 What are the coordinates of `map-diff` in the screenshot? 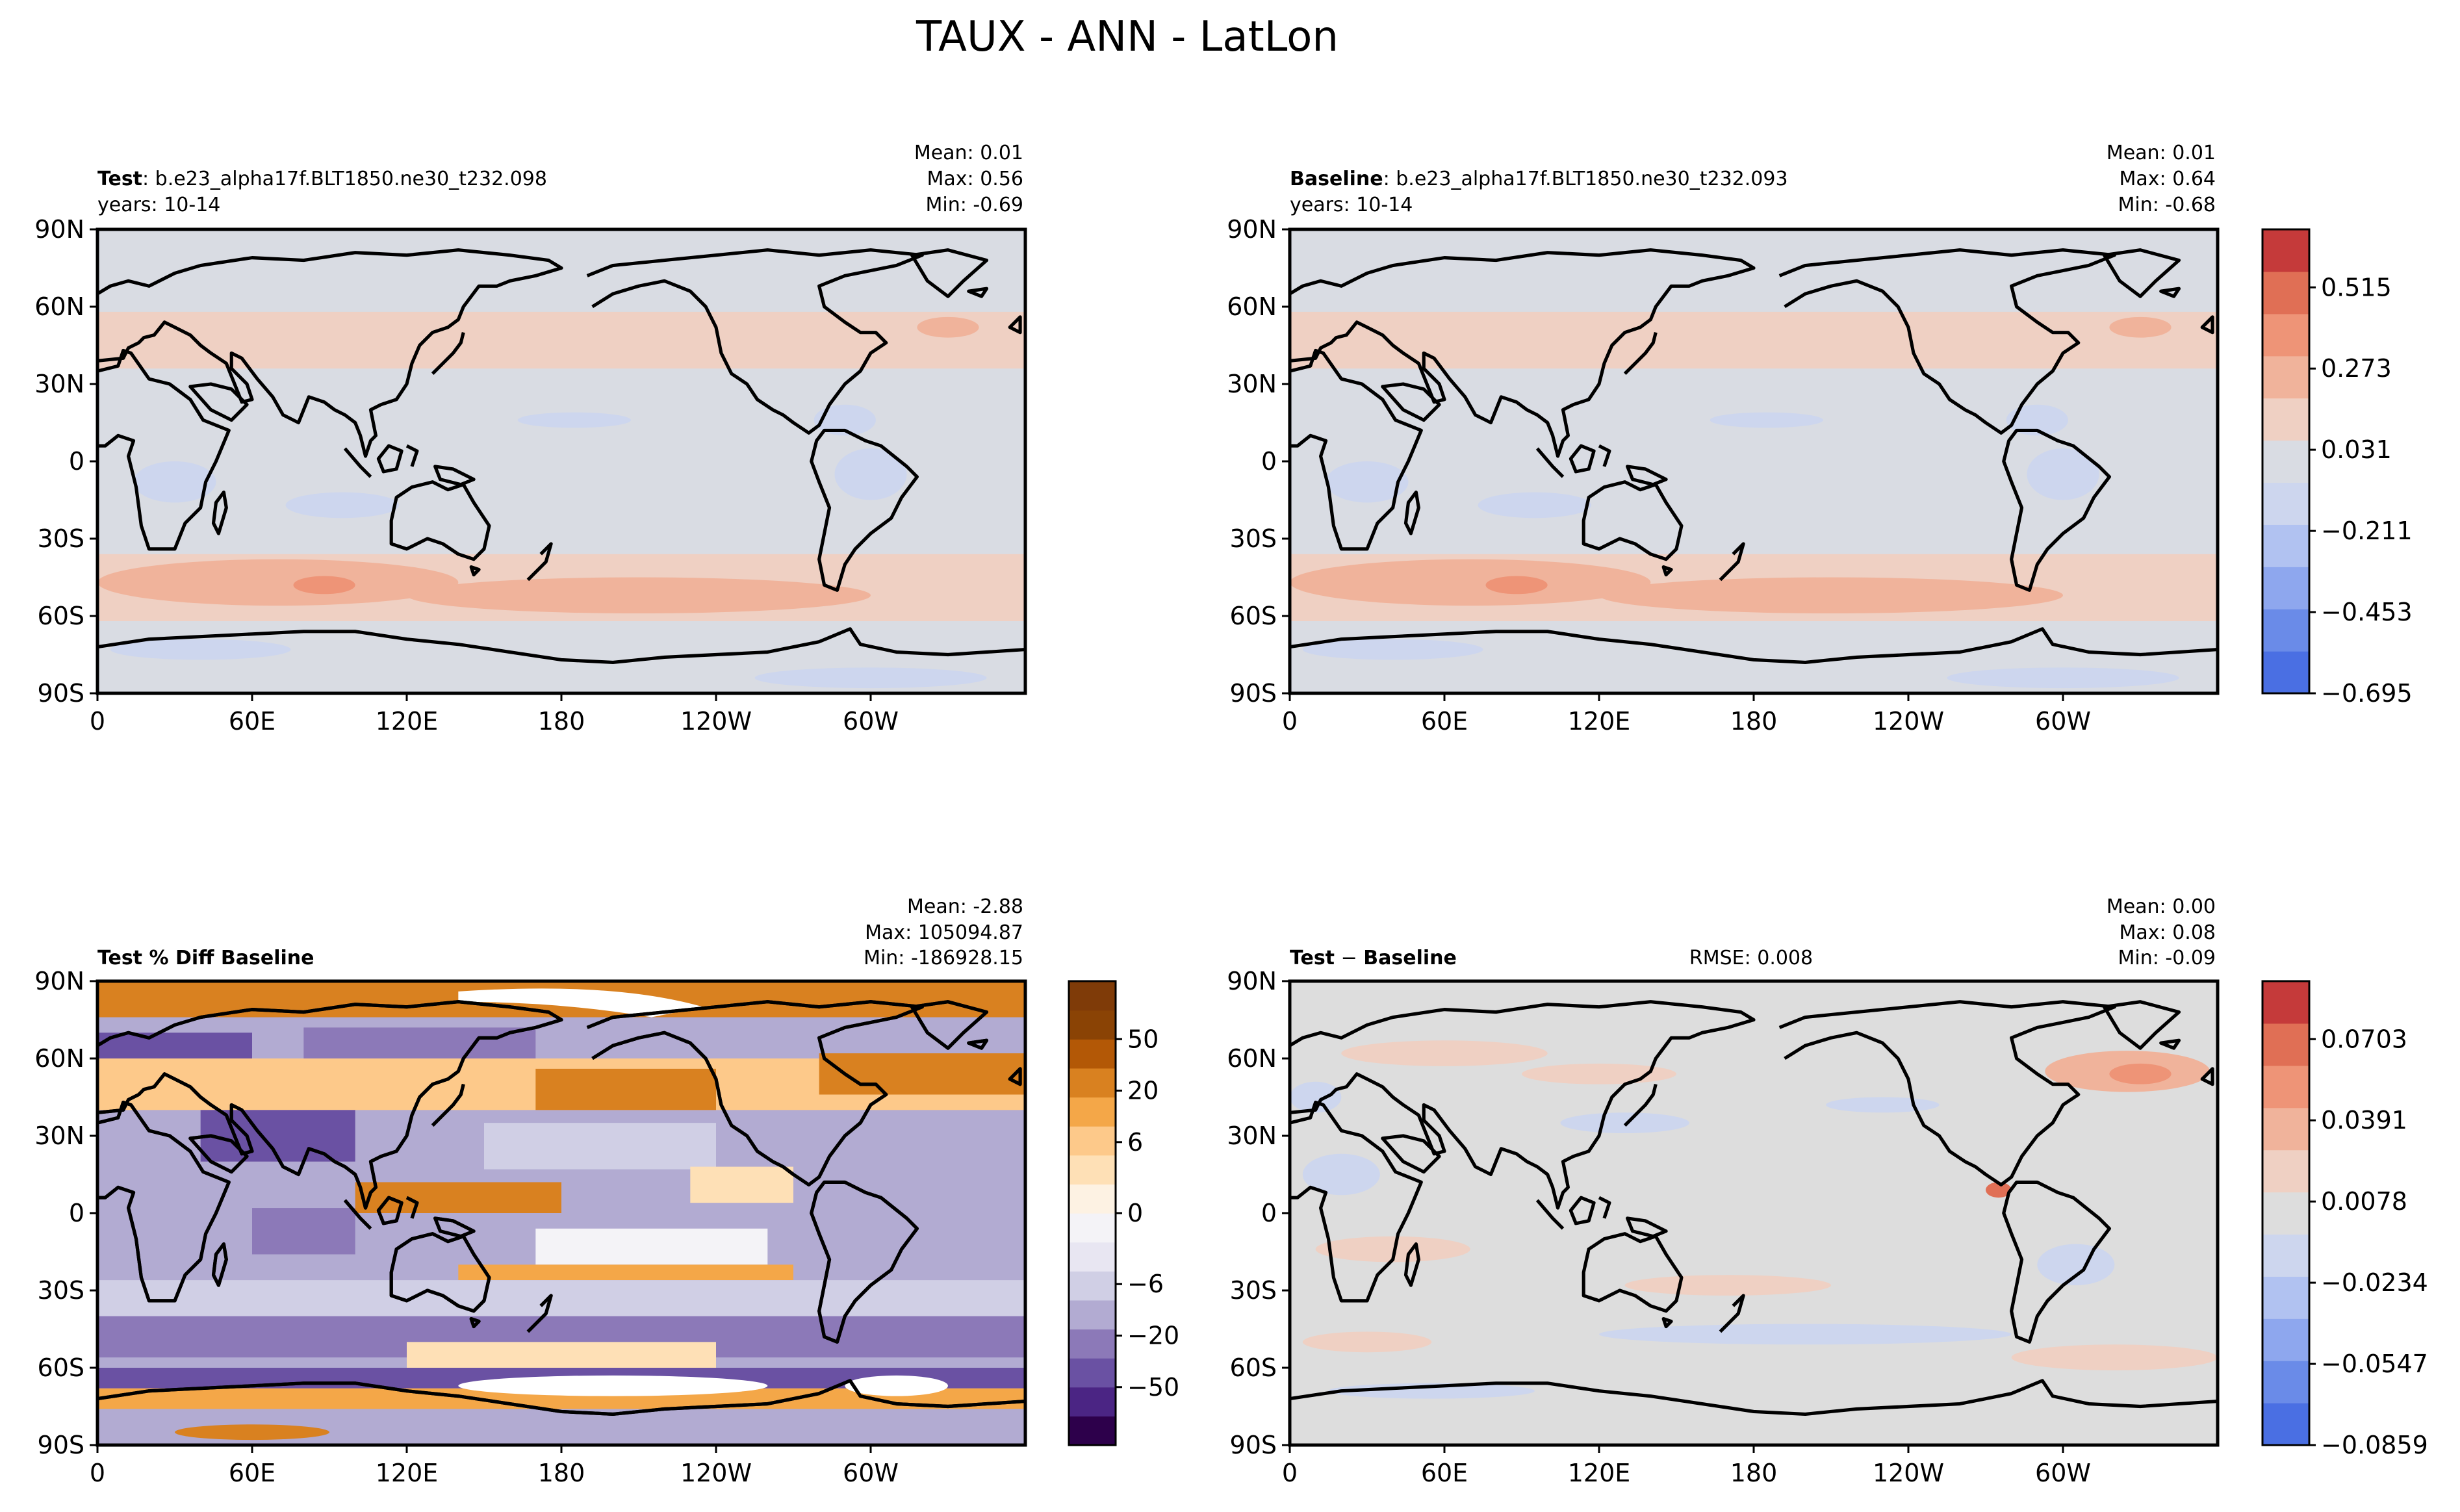 It's located at (1754, 1213).